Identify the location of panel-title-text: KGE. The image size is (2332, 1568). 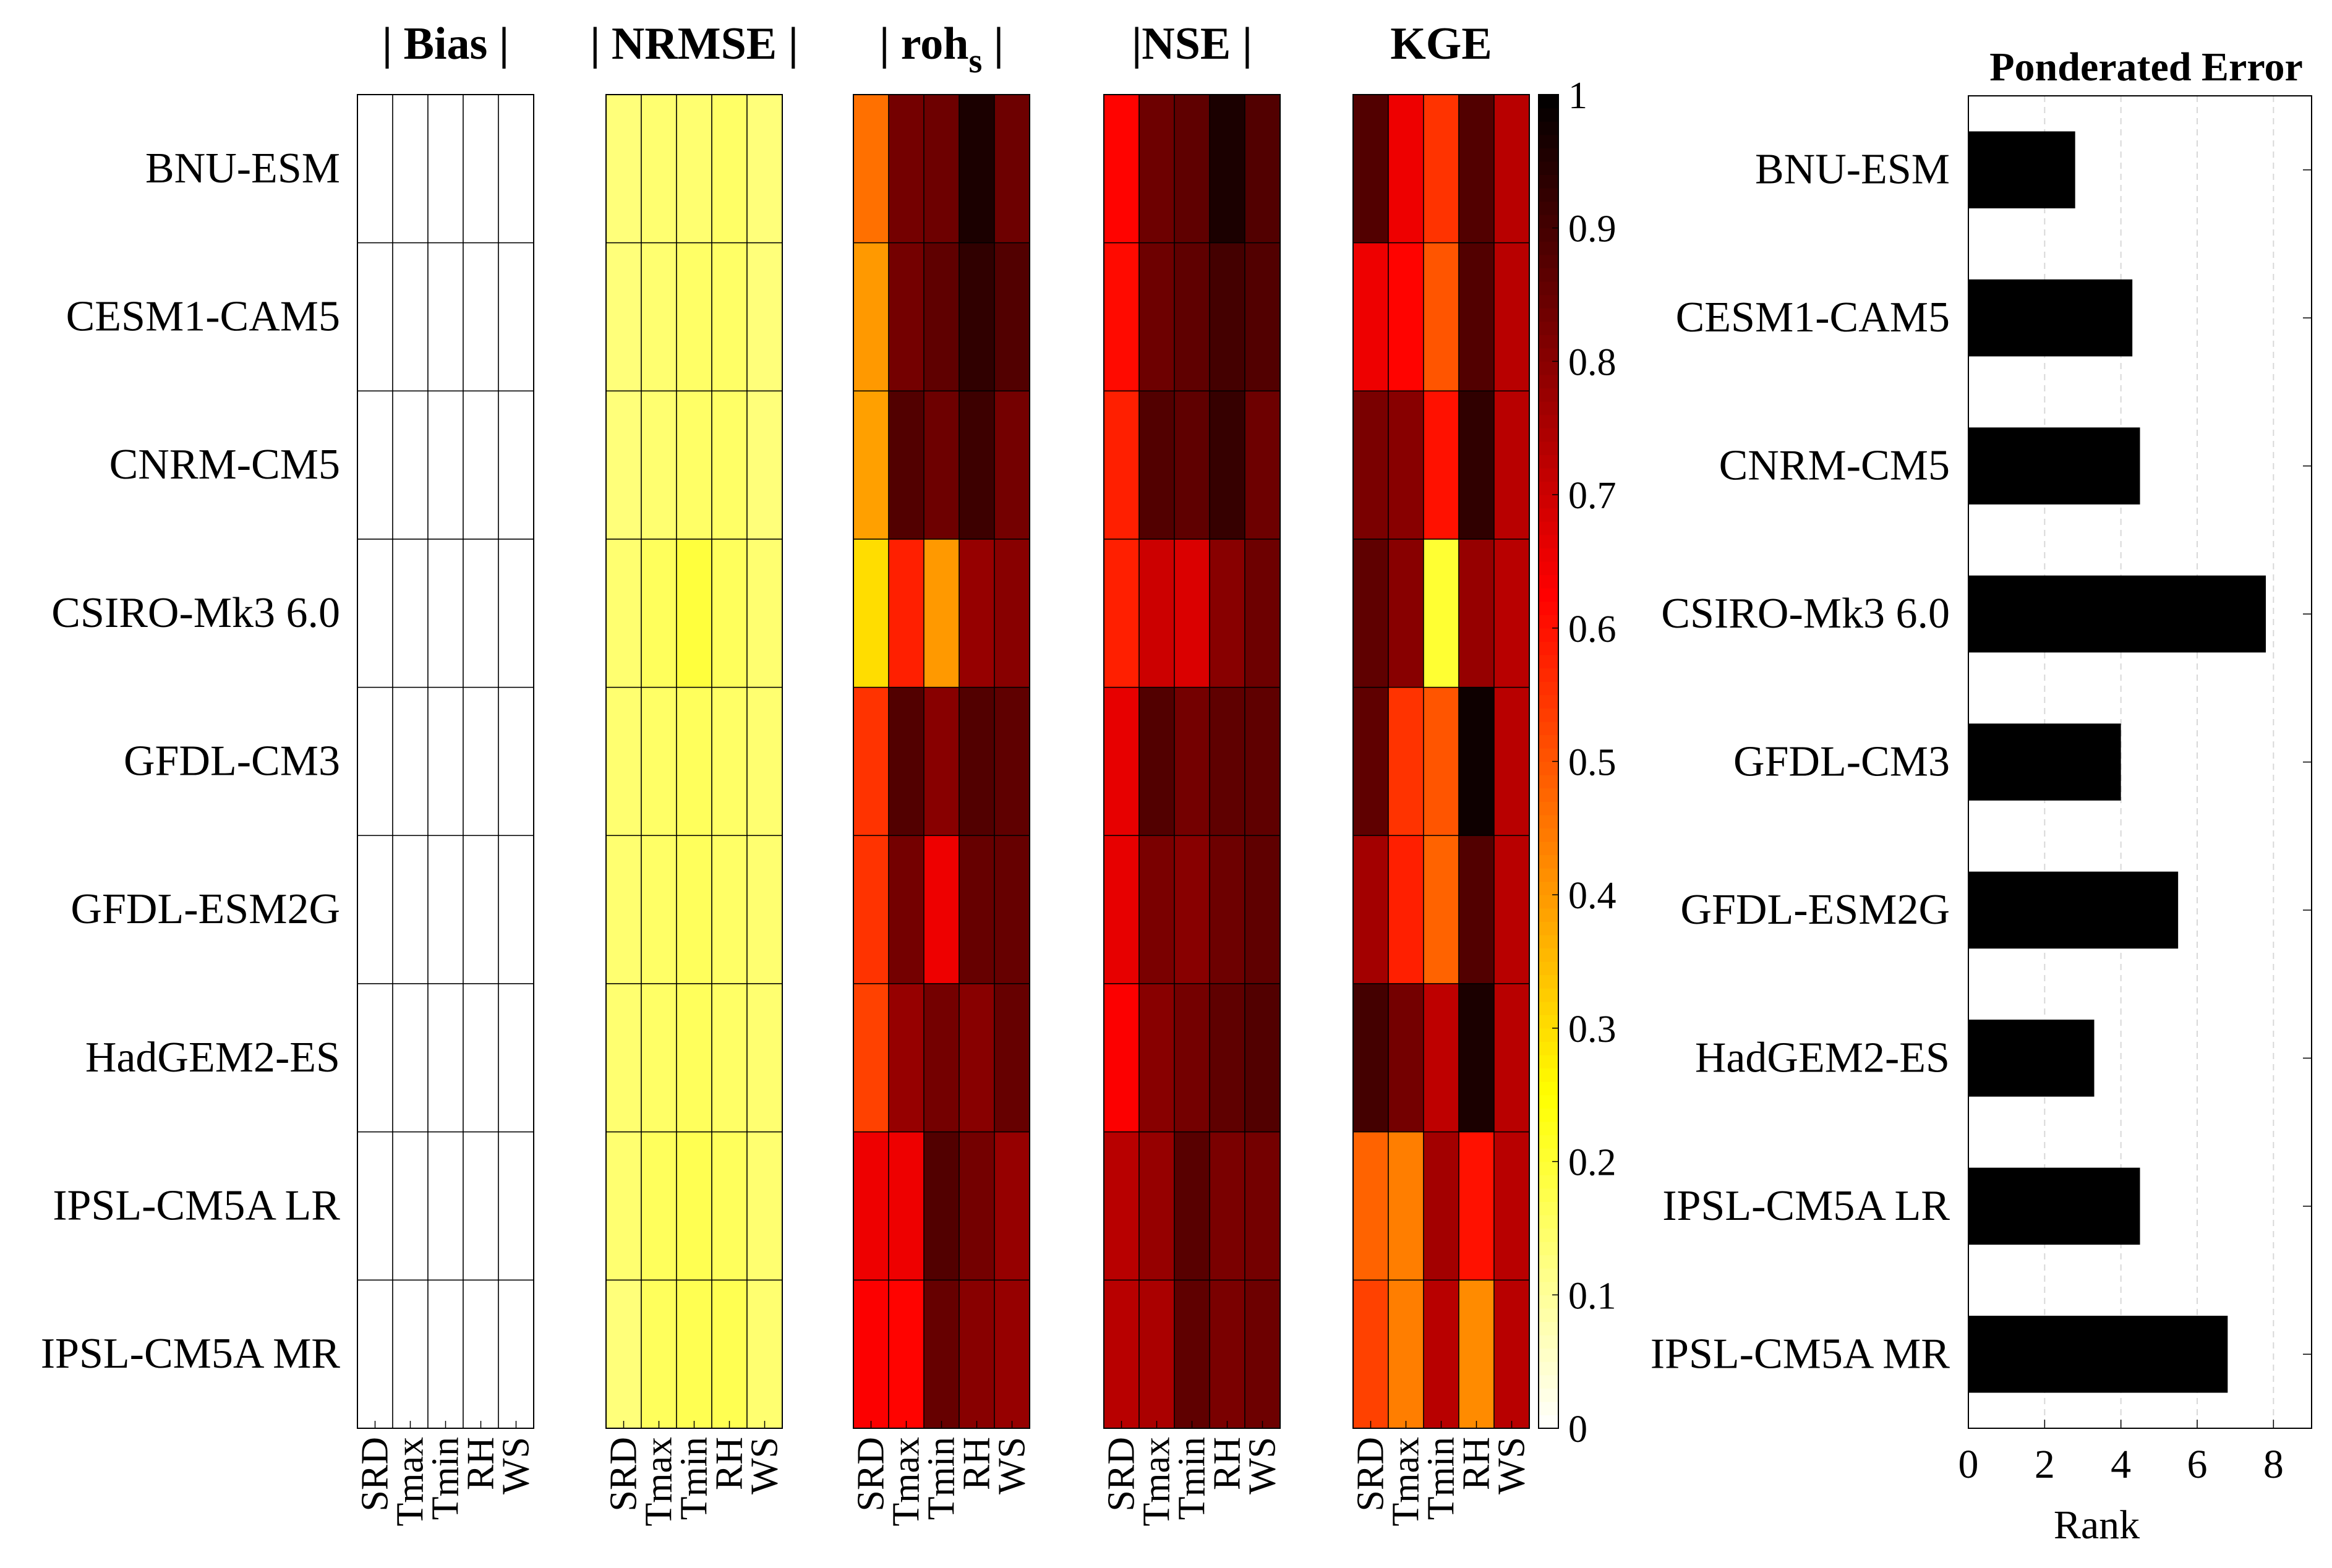
(1441, 44).